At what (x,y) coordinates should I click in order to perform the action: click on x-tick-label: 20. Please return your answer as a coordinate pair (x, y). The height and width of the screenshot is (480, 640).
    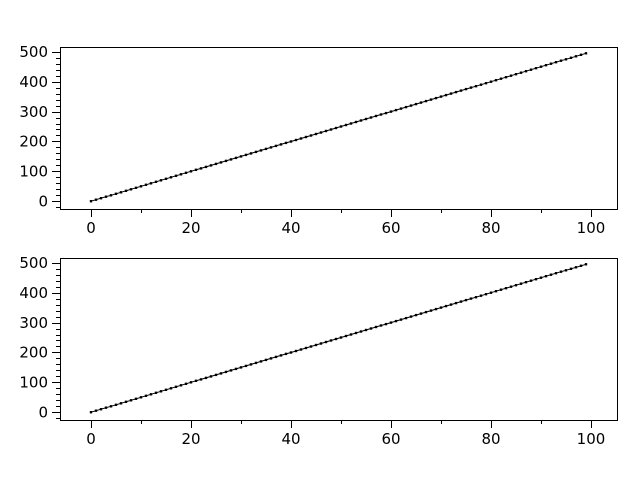
    Looking at the image, I should click on (190, 228).